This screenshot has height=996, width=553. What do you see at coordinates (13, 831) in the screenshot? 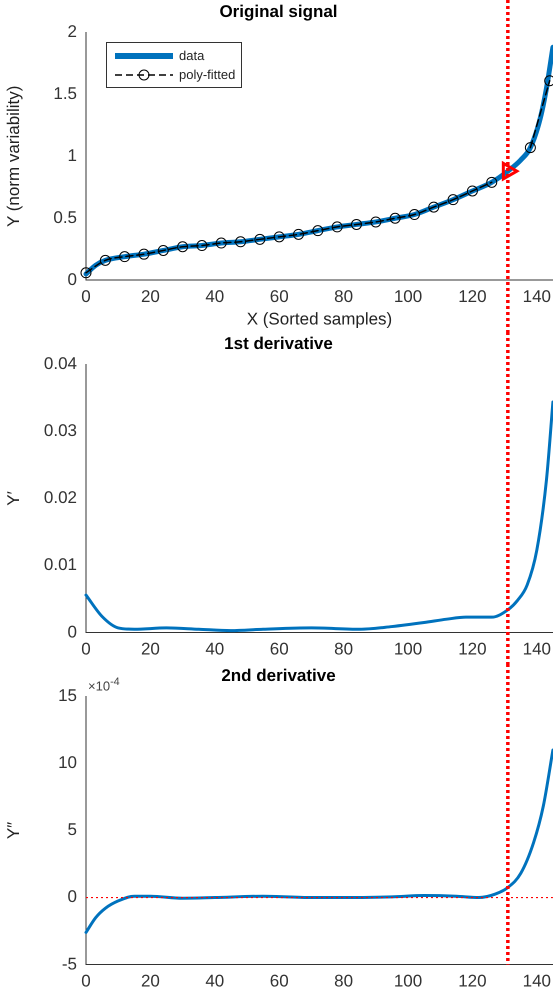
I see `y-axis-title: Y″` at bounding box center [13, 831].